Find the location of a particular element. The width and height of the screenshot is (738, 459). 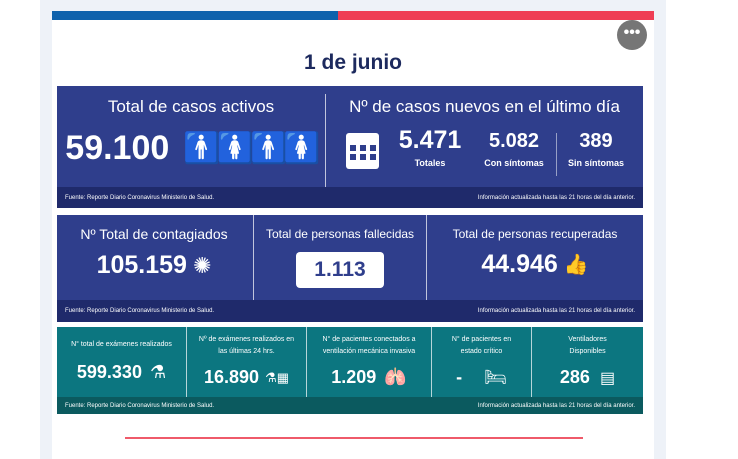

virus-icon: ✺ is located at coordinates (202, 265).